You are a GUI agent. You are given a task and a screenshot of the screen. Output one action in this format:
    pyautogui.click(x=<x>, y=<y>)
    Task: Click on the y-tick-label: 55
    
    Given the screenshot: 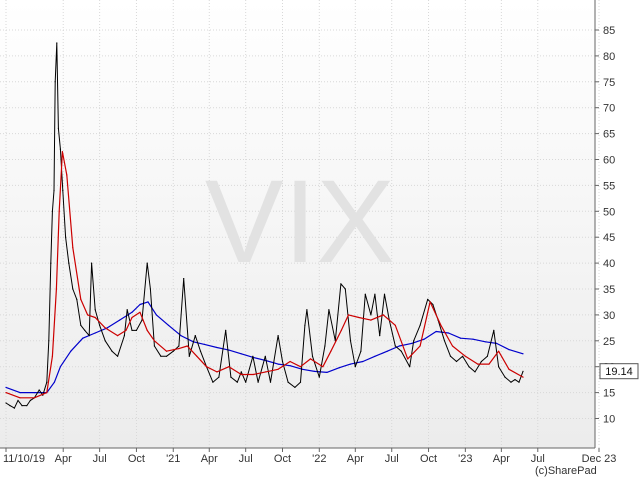 What is the action you would take?
    pyautogui.click(x=609, y=186)
    